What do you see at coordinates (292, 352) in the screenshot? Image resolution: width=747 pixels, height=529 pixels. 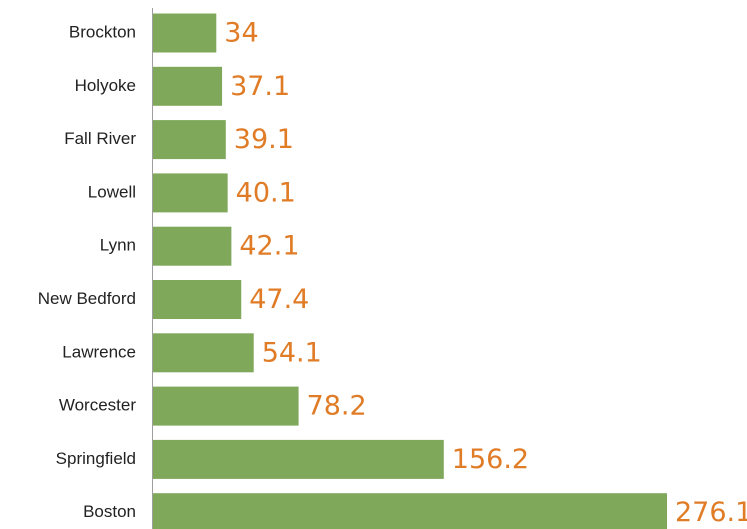 I see `value-label: 54.1` at bounding box center [292, 352].